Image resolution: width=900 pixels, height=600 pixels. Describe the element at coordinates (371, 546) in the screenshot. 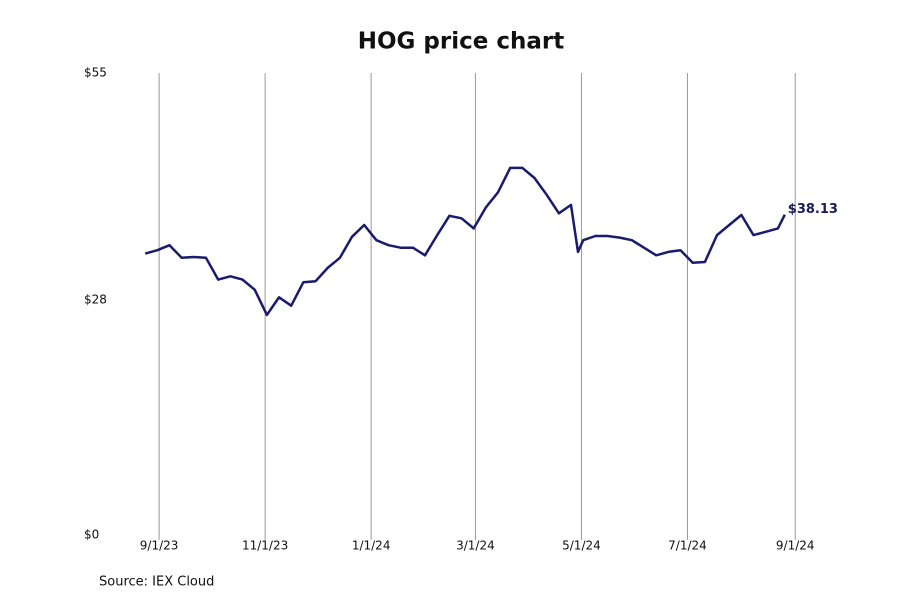

I see `x-tick-label: 1/1/24` at that location.